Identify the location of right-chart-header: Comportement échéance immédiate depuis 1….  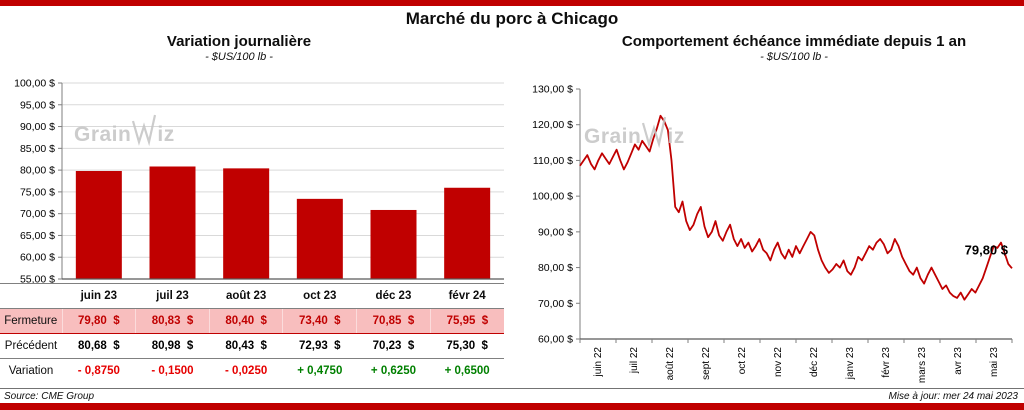
(794, 51).